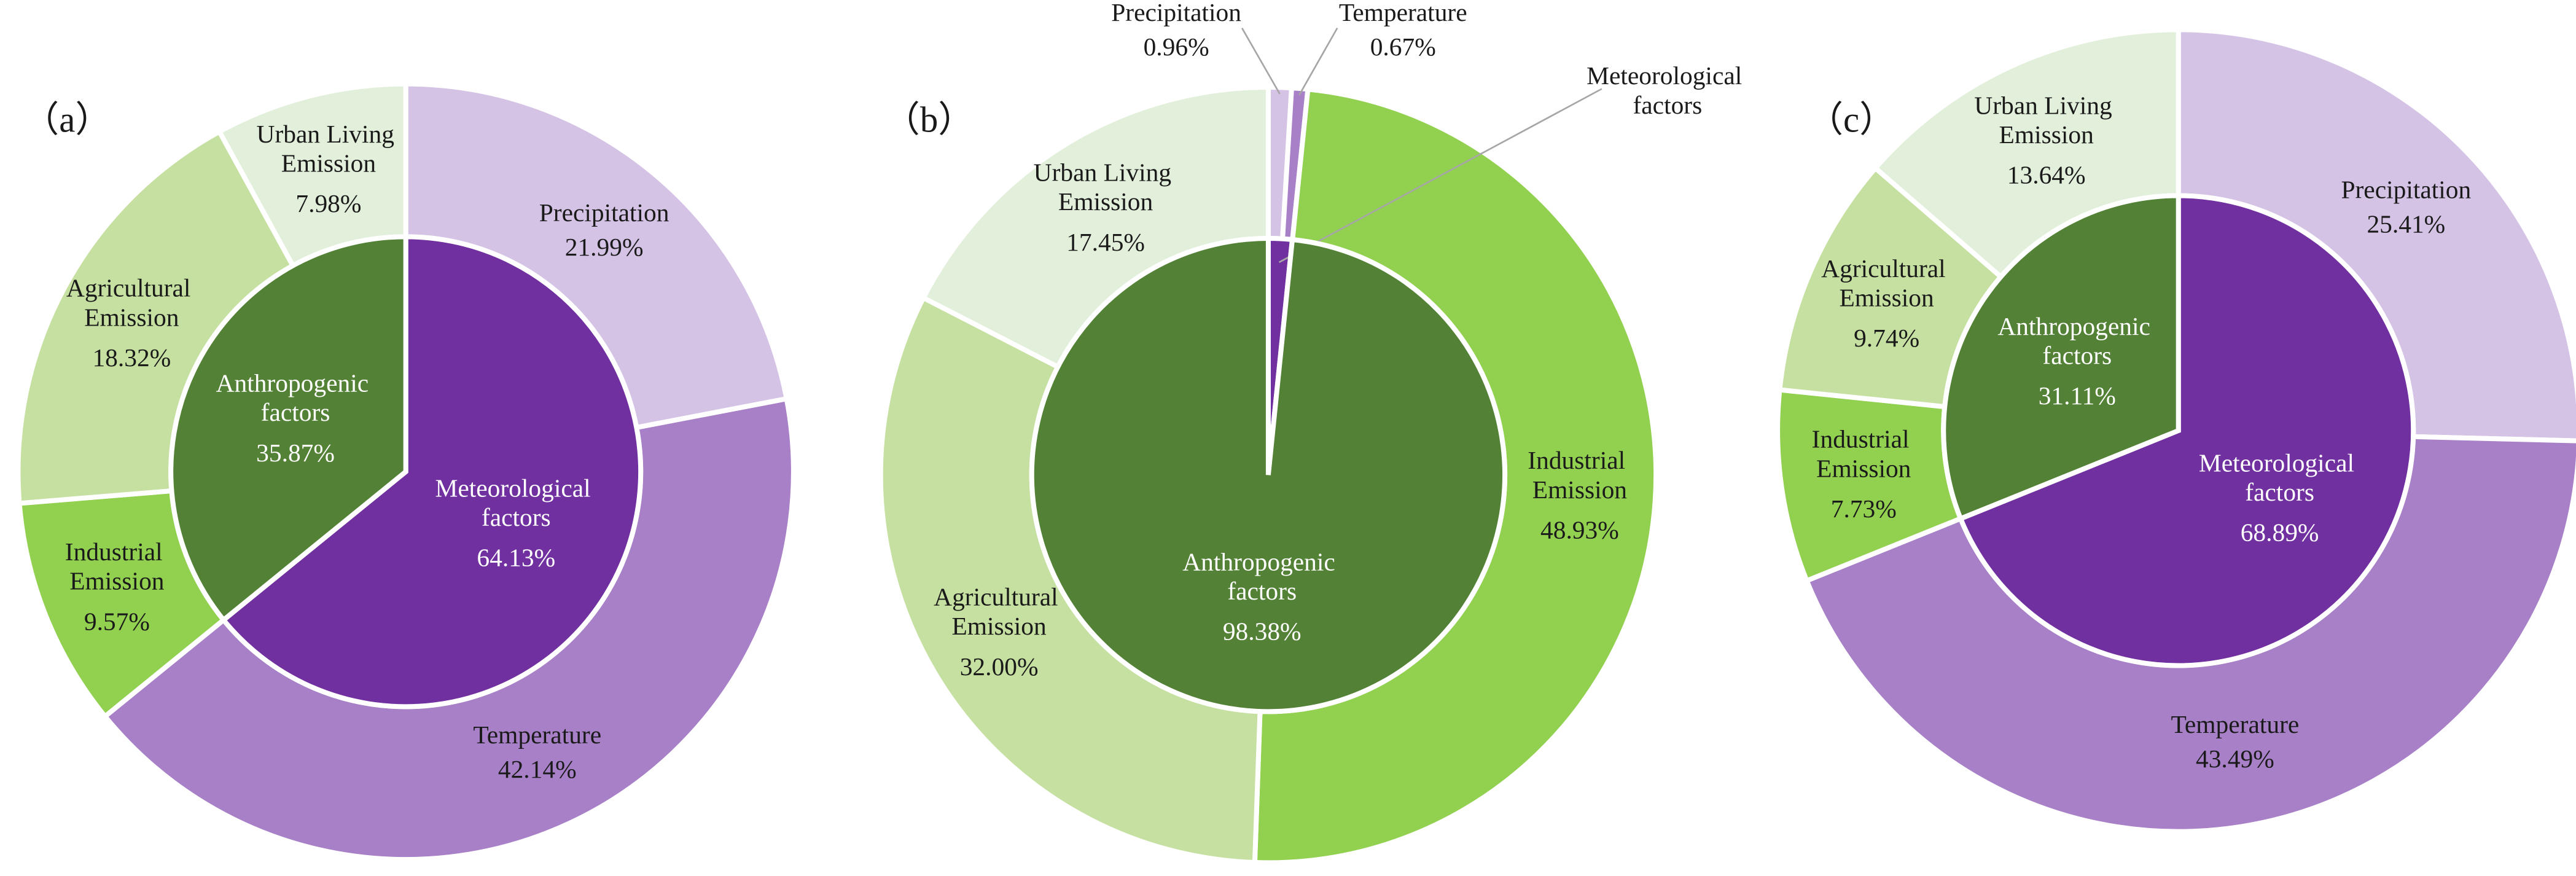  What do you see at coordinates (1579, 529) in the screenshot?
I see `value-label: 48.93%` at bounding box center [1579, 529].